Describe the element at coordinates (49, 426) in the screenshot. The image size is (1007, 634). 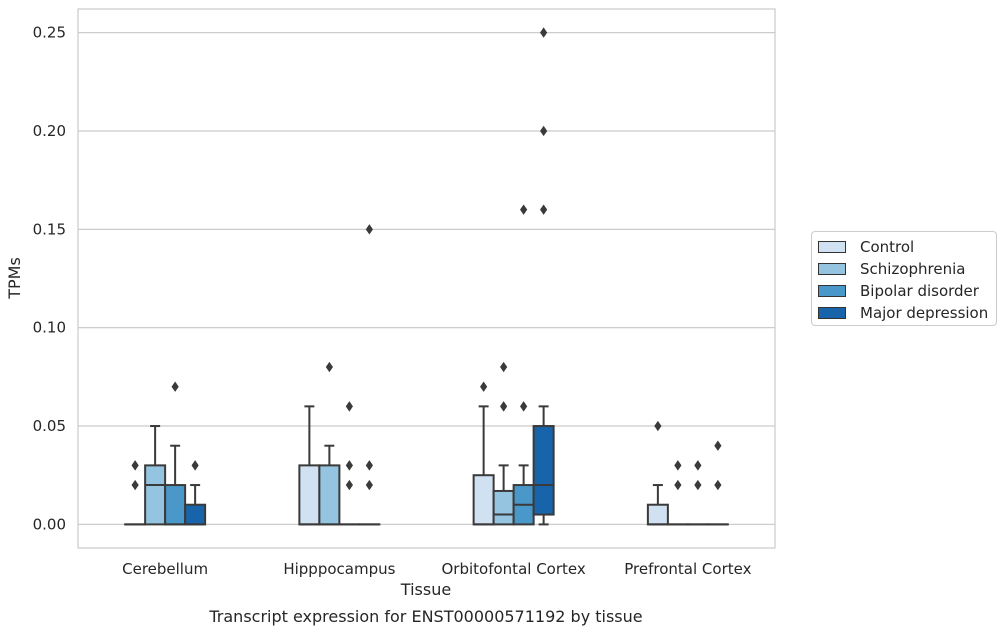
I see `y-tick-label: 0.05` at that location.